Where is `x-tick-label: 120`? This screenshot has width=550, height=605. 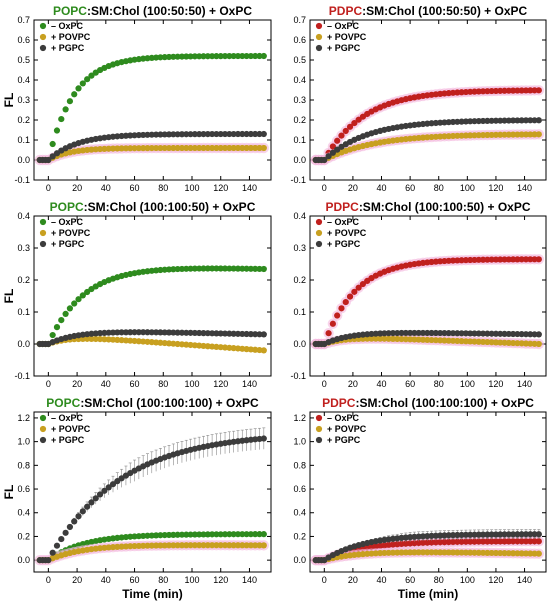
x-tick-label: 120 is located at coordinates (495, 580).